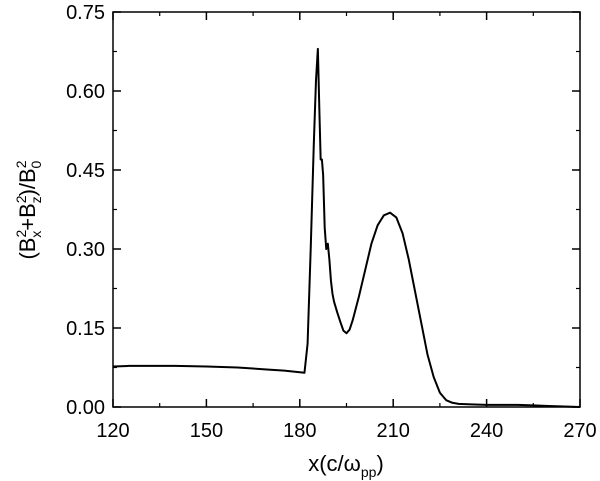  I want to click on y-title-bz-sub: z, so click(36, 199).